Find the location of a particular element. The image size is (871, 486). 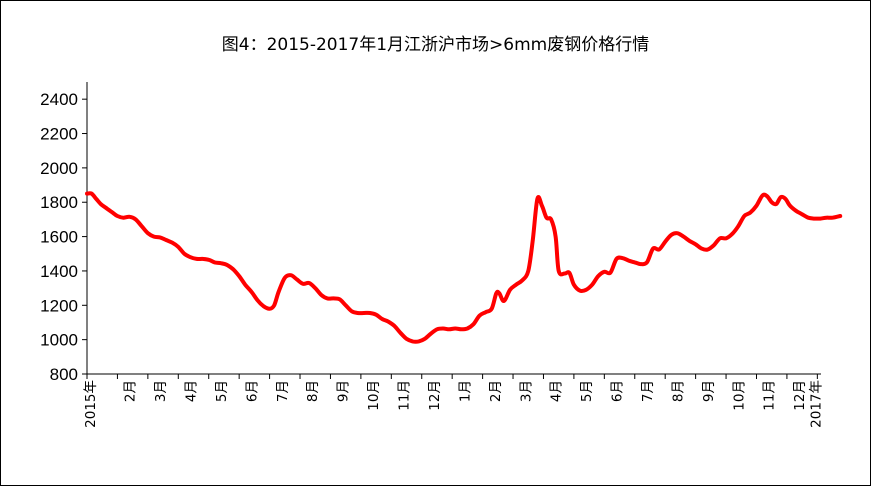

y-tick-label: 1200 is located at coordinates (59, 305).